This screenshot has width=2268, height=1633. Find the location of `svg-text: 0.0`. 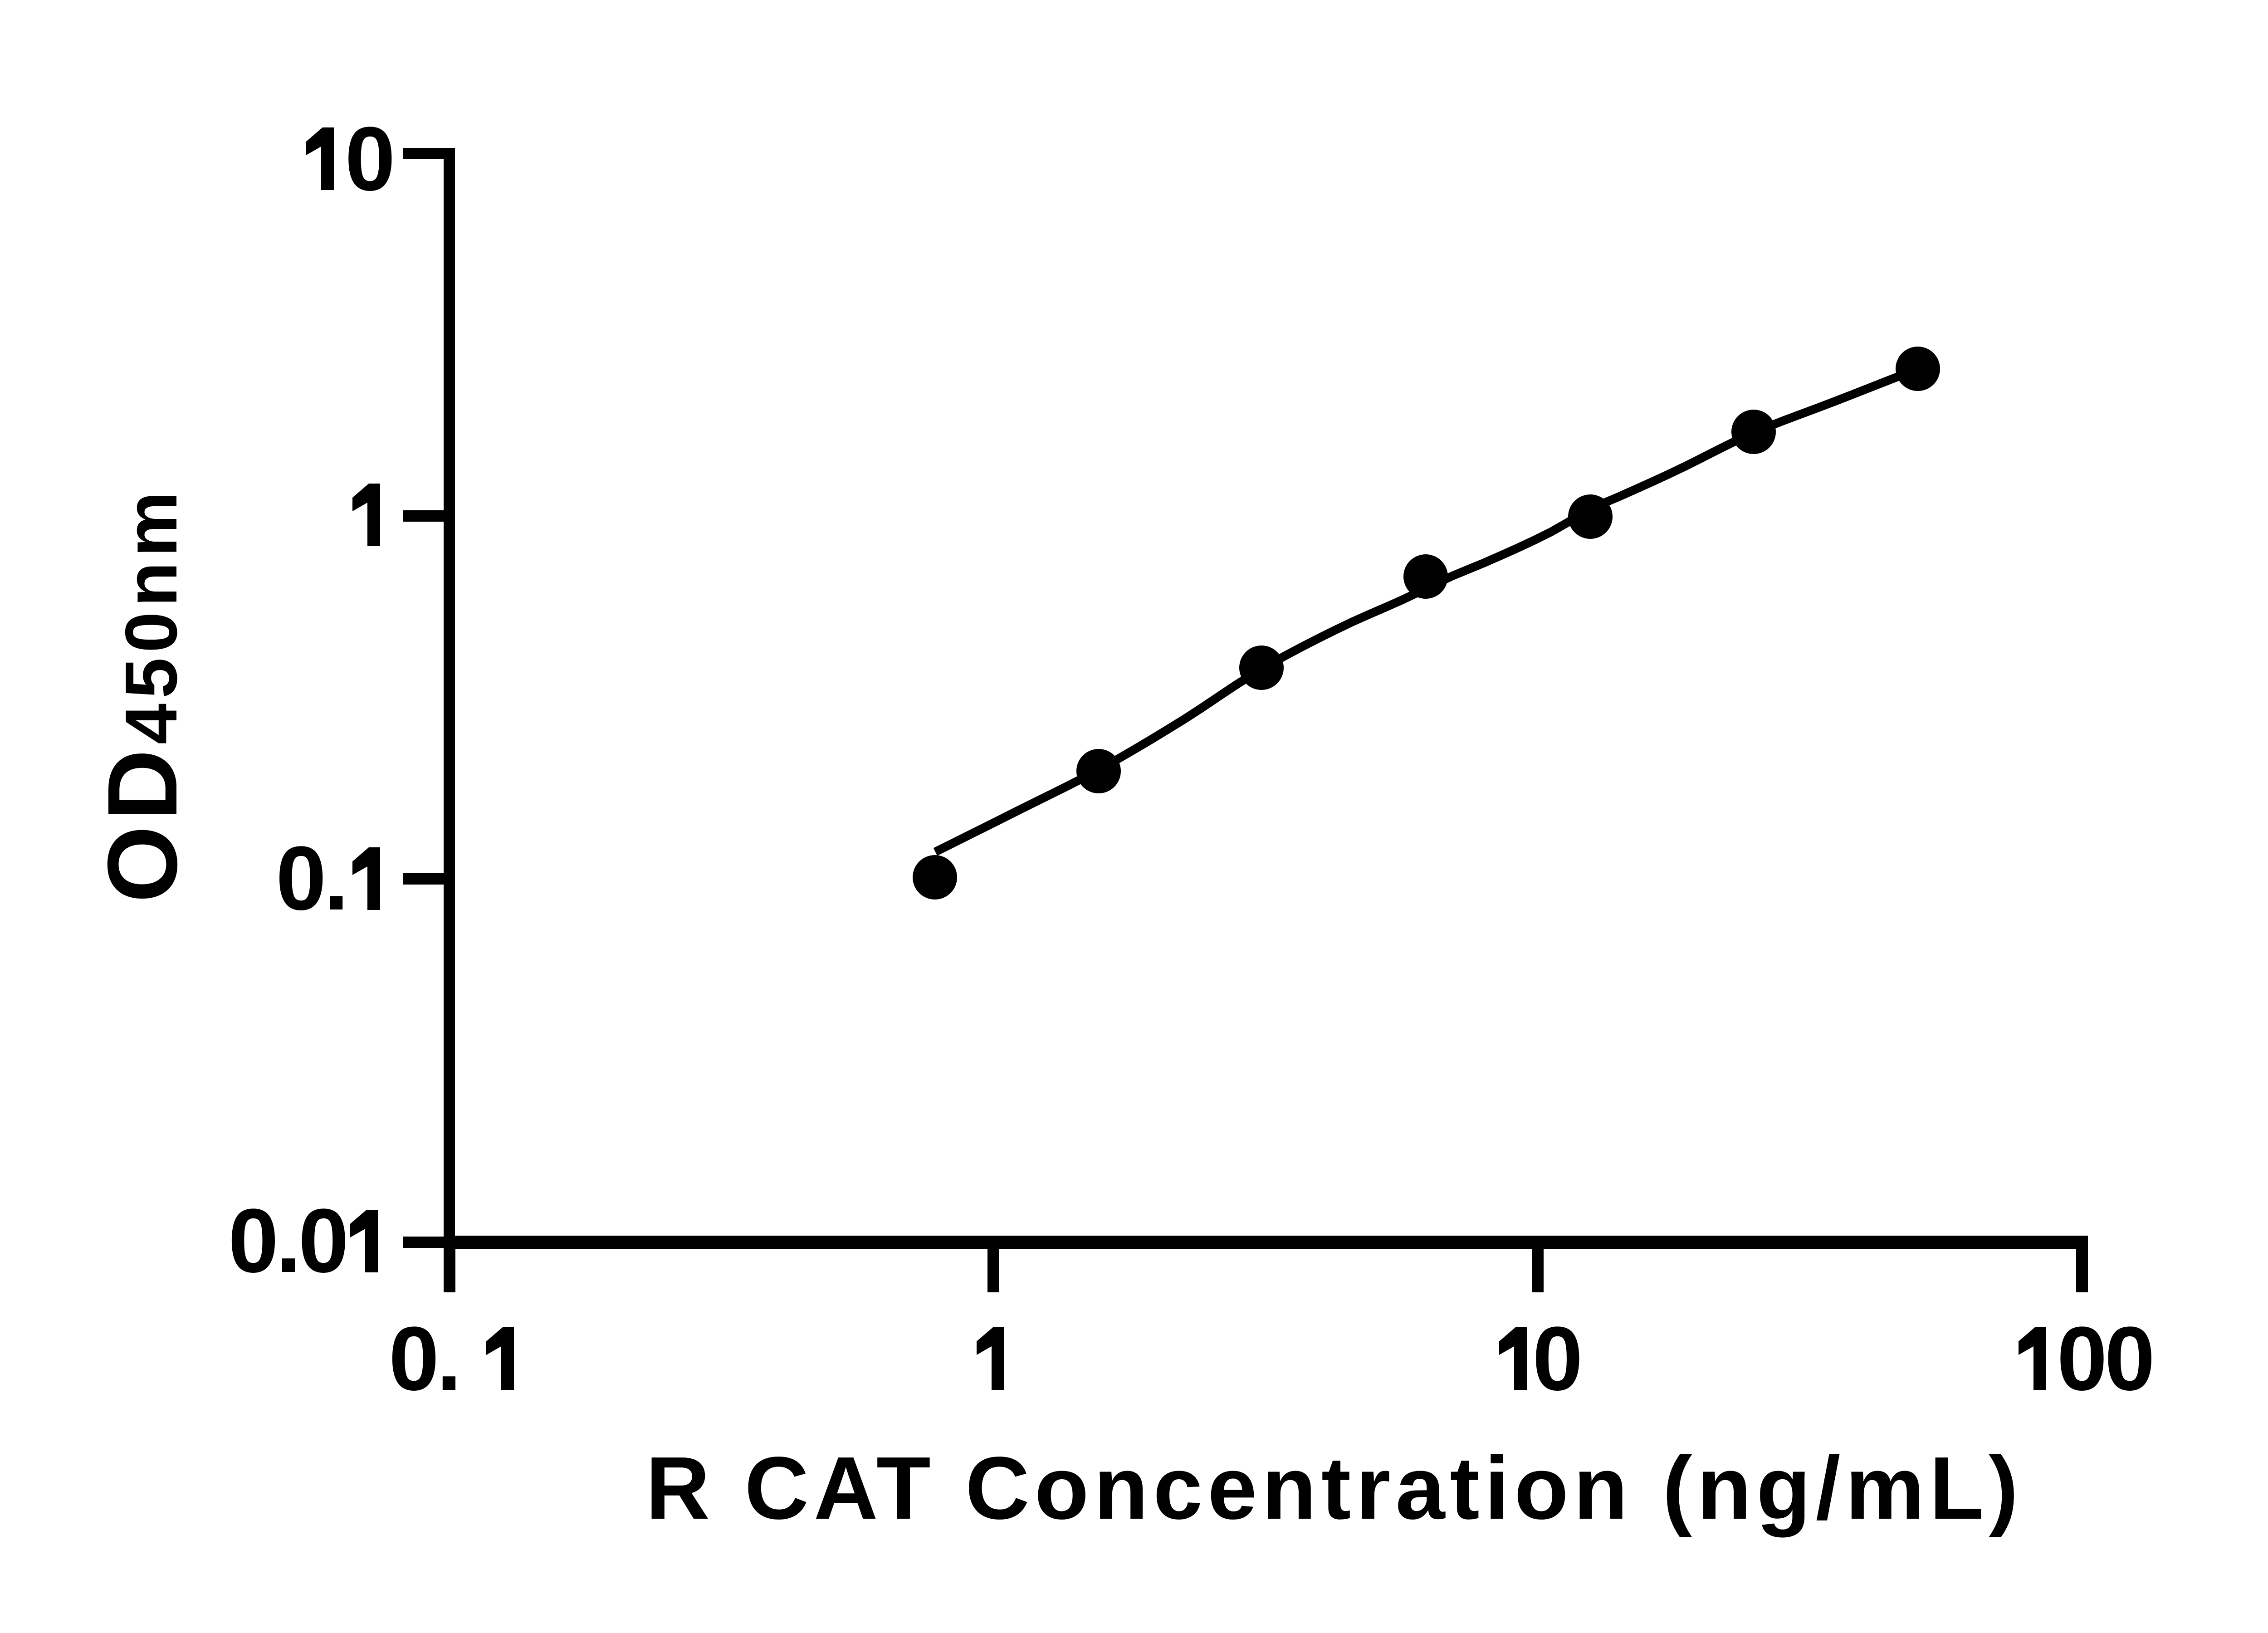

svg-text: 0.0 is located at coordinates (287, 1240).